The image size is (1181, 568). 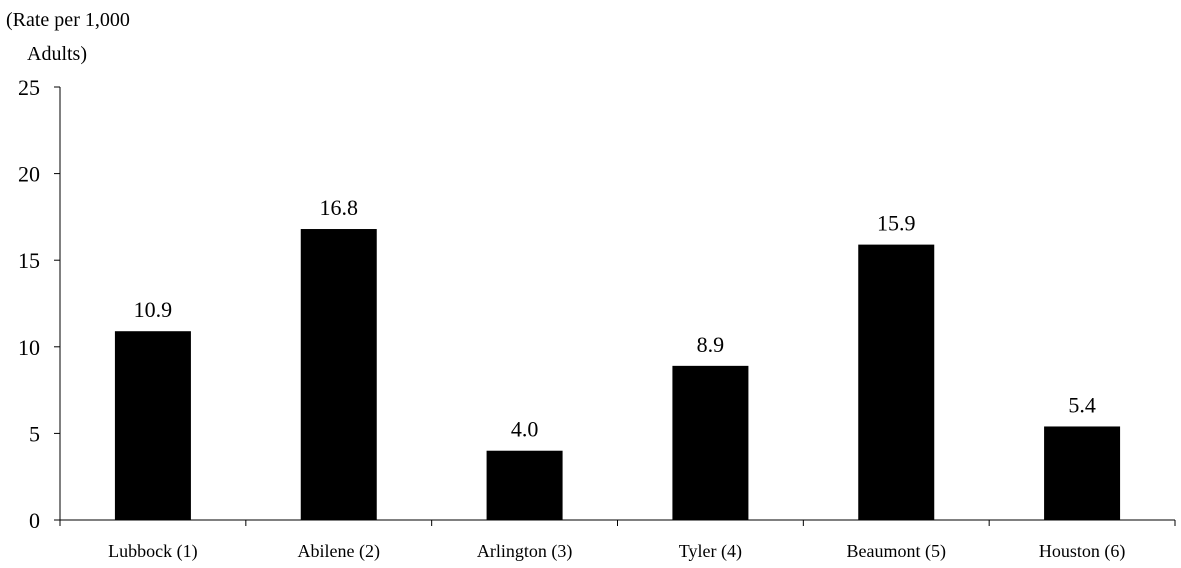 What do you see at coordinates (152, 551) in the screenshot?
I see `x-tick-label: Lubbock (1)` at bounding box center [152, 551].